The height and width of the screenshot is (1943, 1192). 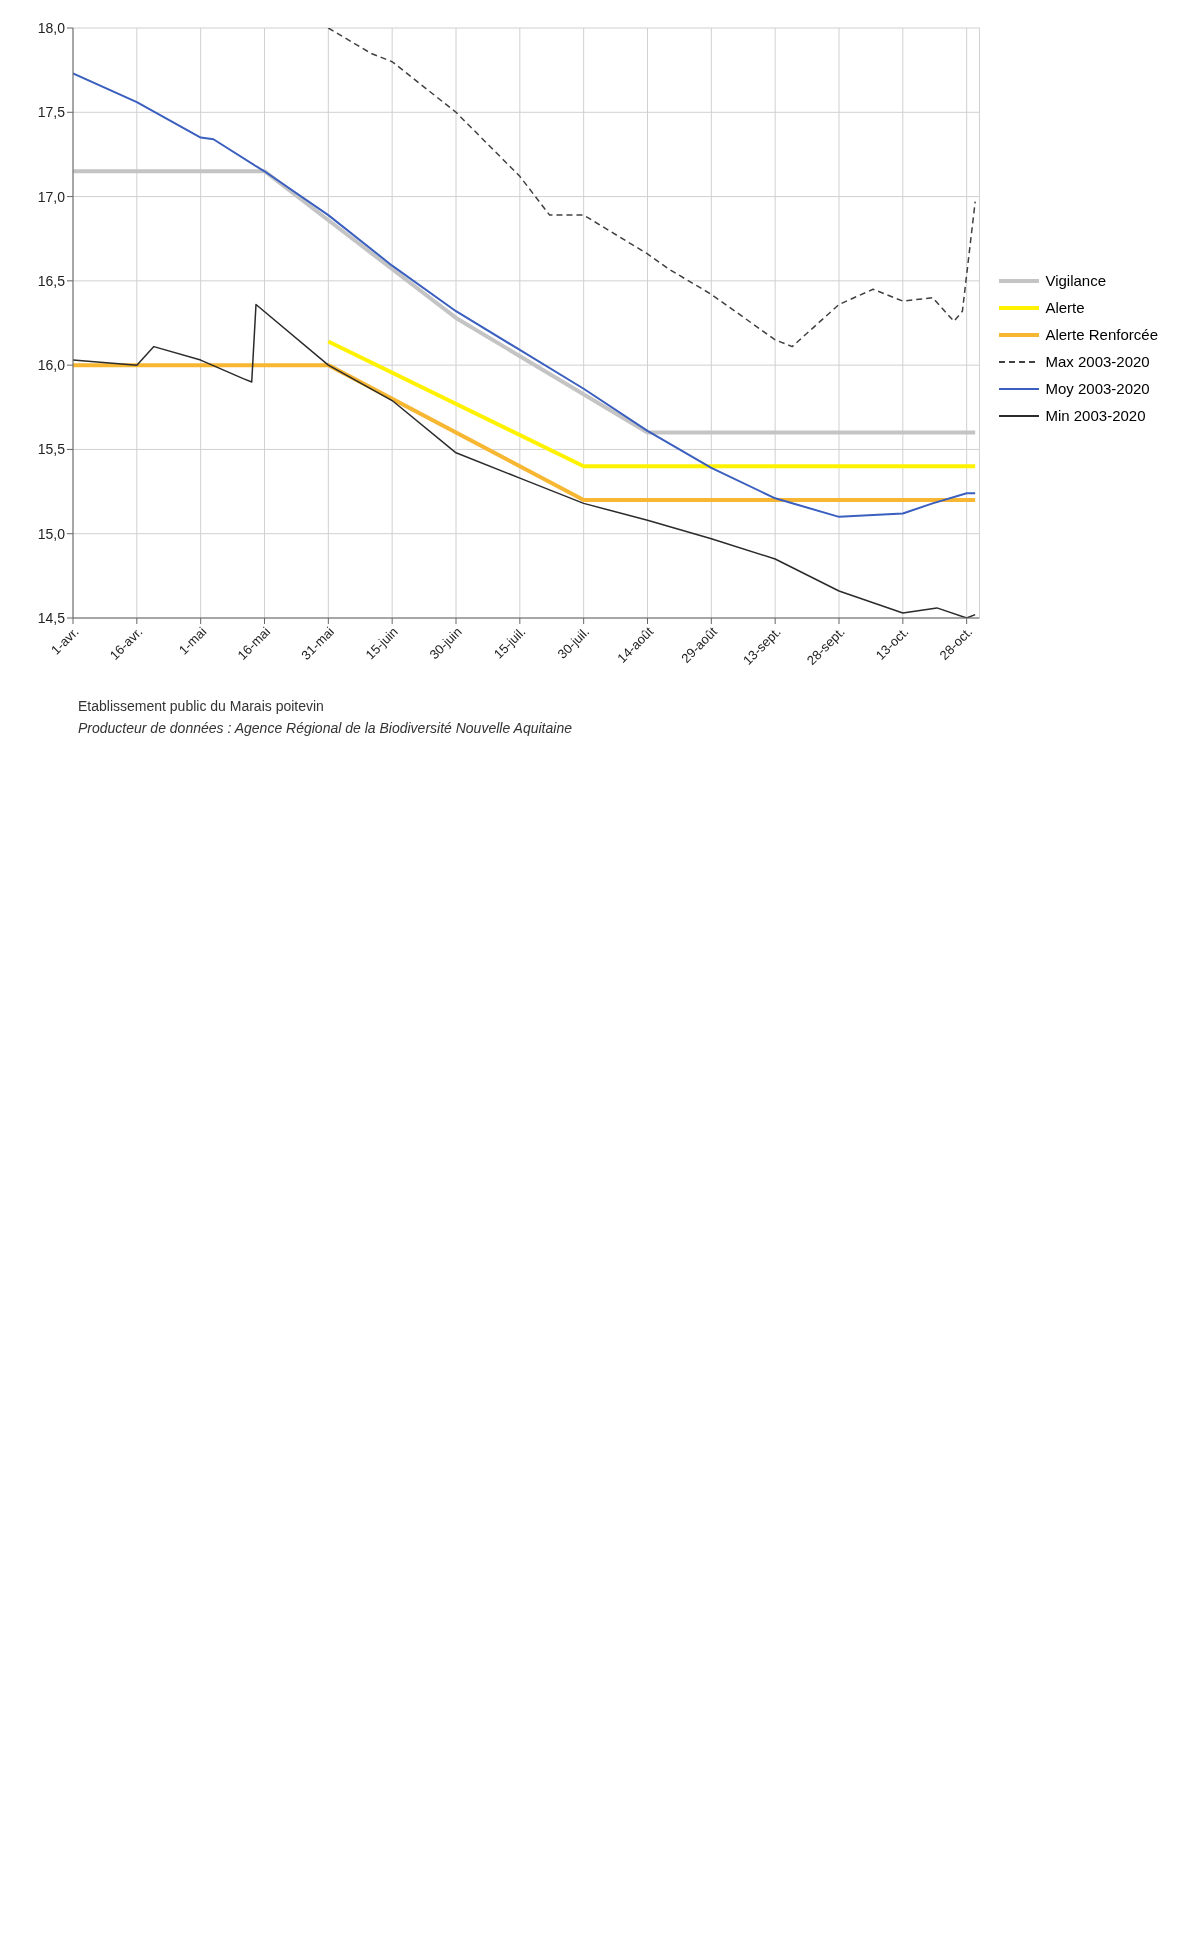 What do you see at coordinates (51, 112) in the screenshot?
I see `y-tick-label: 17,5` at bounding box center [51, 112].